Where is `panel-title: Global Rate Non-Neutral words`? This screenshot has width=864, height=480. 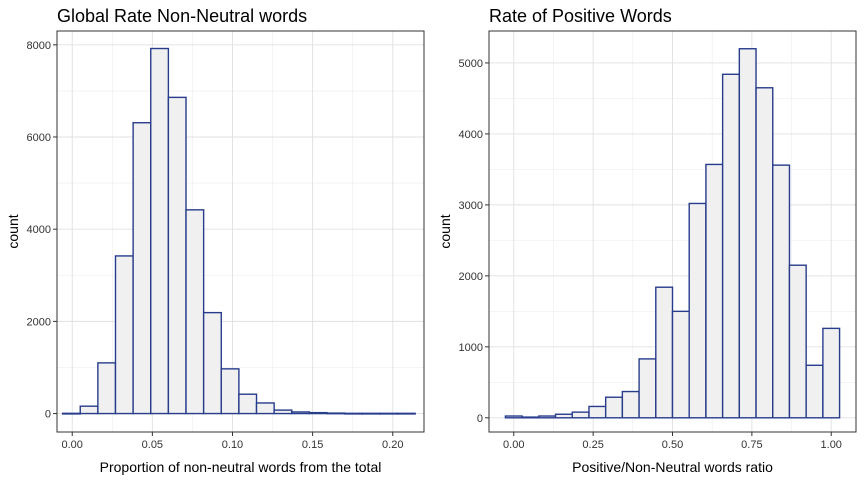 panel-title: Global Rate Non-Neutral words is located at coordinates (182, 16).